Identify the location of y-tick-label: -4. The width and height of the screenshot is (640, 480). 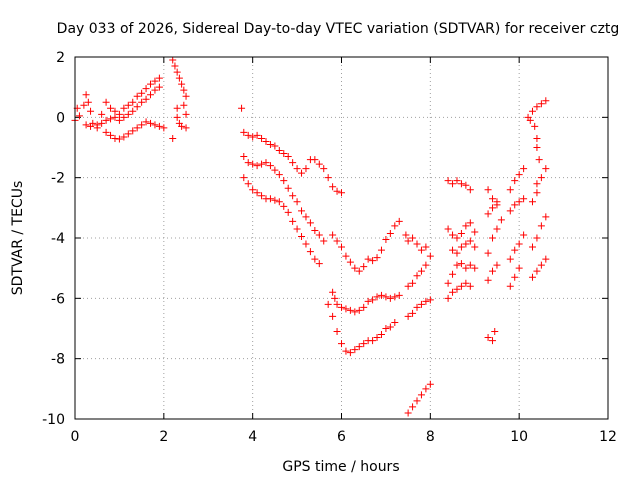
(58, 239).